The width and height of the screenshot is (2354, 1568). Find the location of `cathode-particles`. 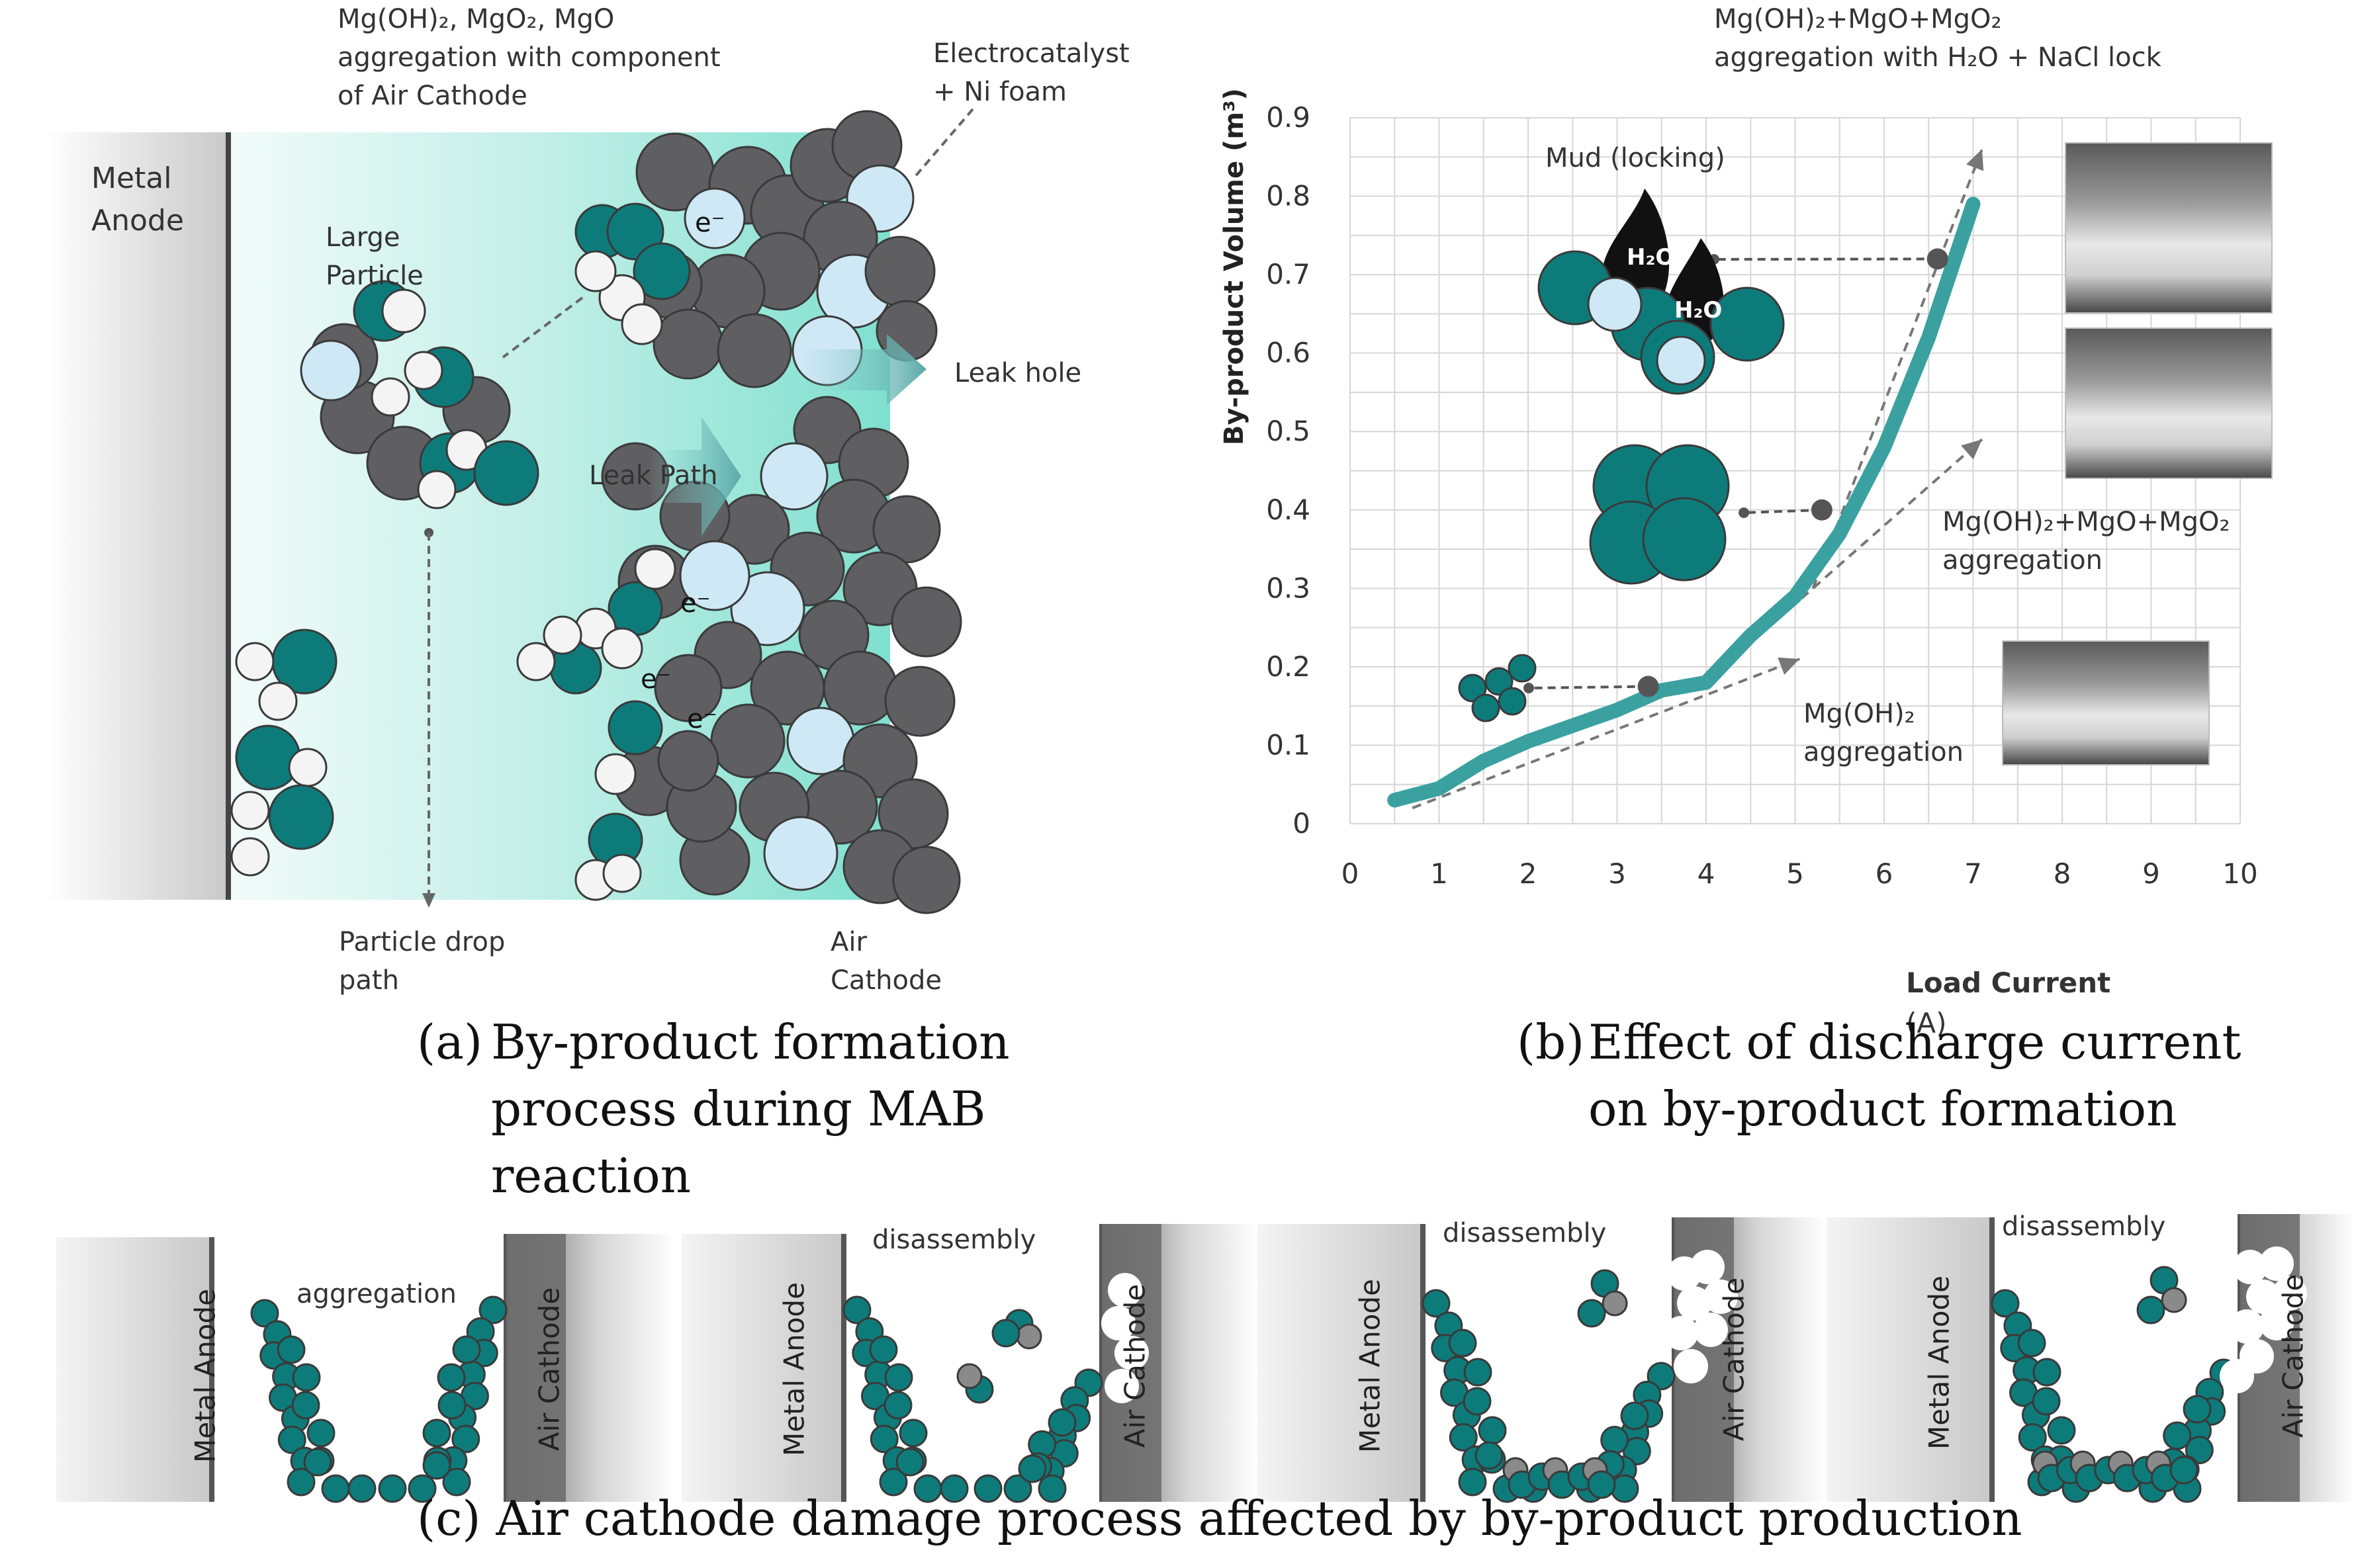

cathode-particles is located at coordinates (739, 512).